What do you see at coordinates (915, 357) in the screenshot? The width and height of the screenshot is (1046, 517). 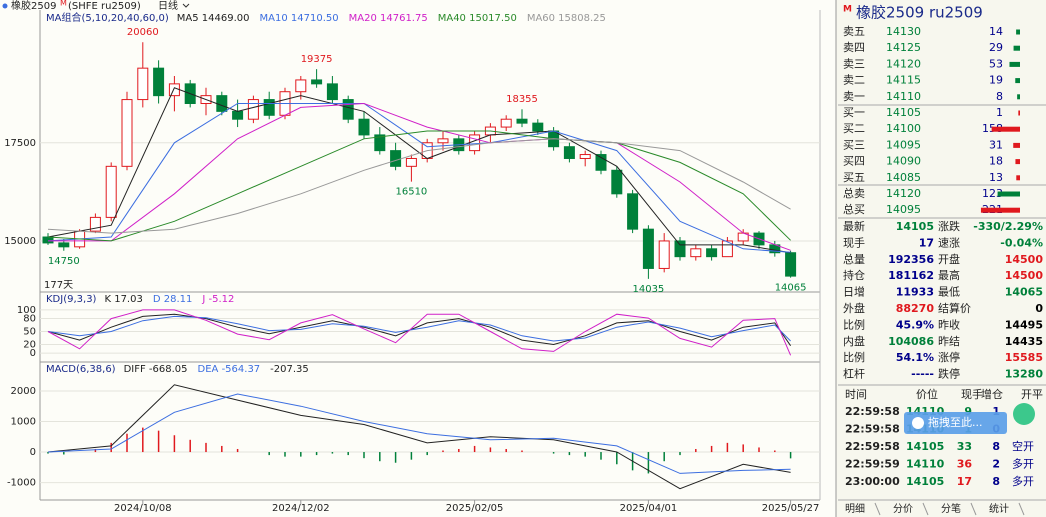 I see `quote-text: 54.1%` at bounding box center [915, 357].